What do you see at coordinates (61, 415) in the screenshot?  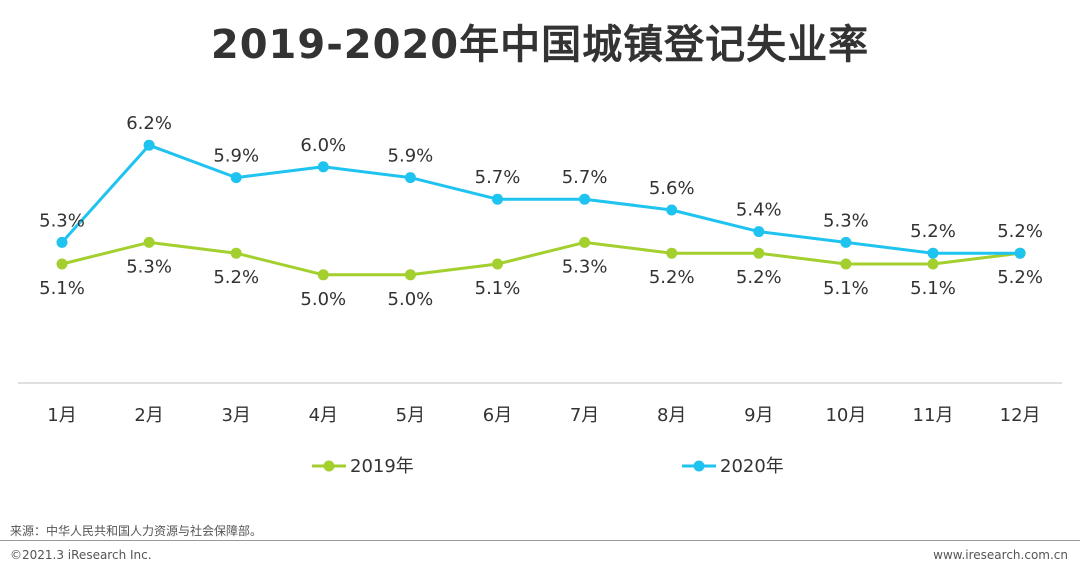 I see `x-tick-label: 1月` at bounding box center [61, 415].